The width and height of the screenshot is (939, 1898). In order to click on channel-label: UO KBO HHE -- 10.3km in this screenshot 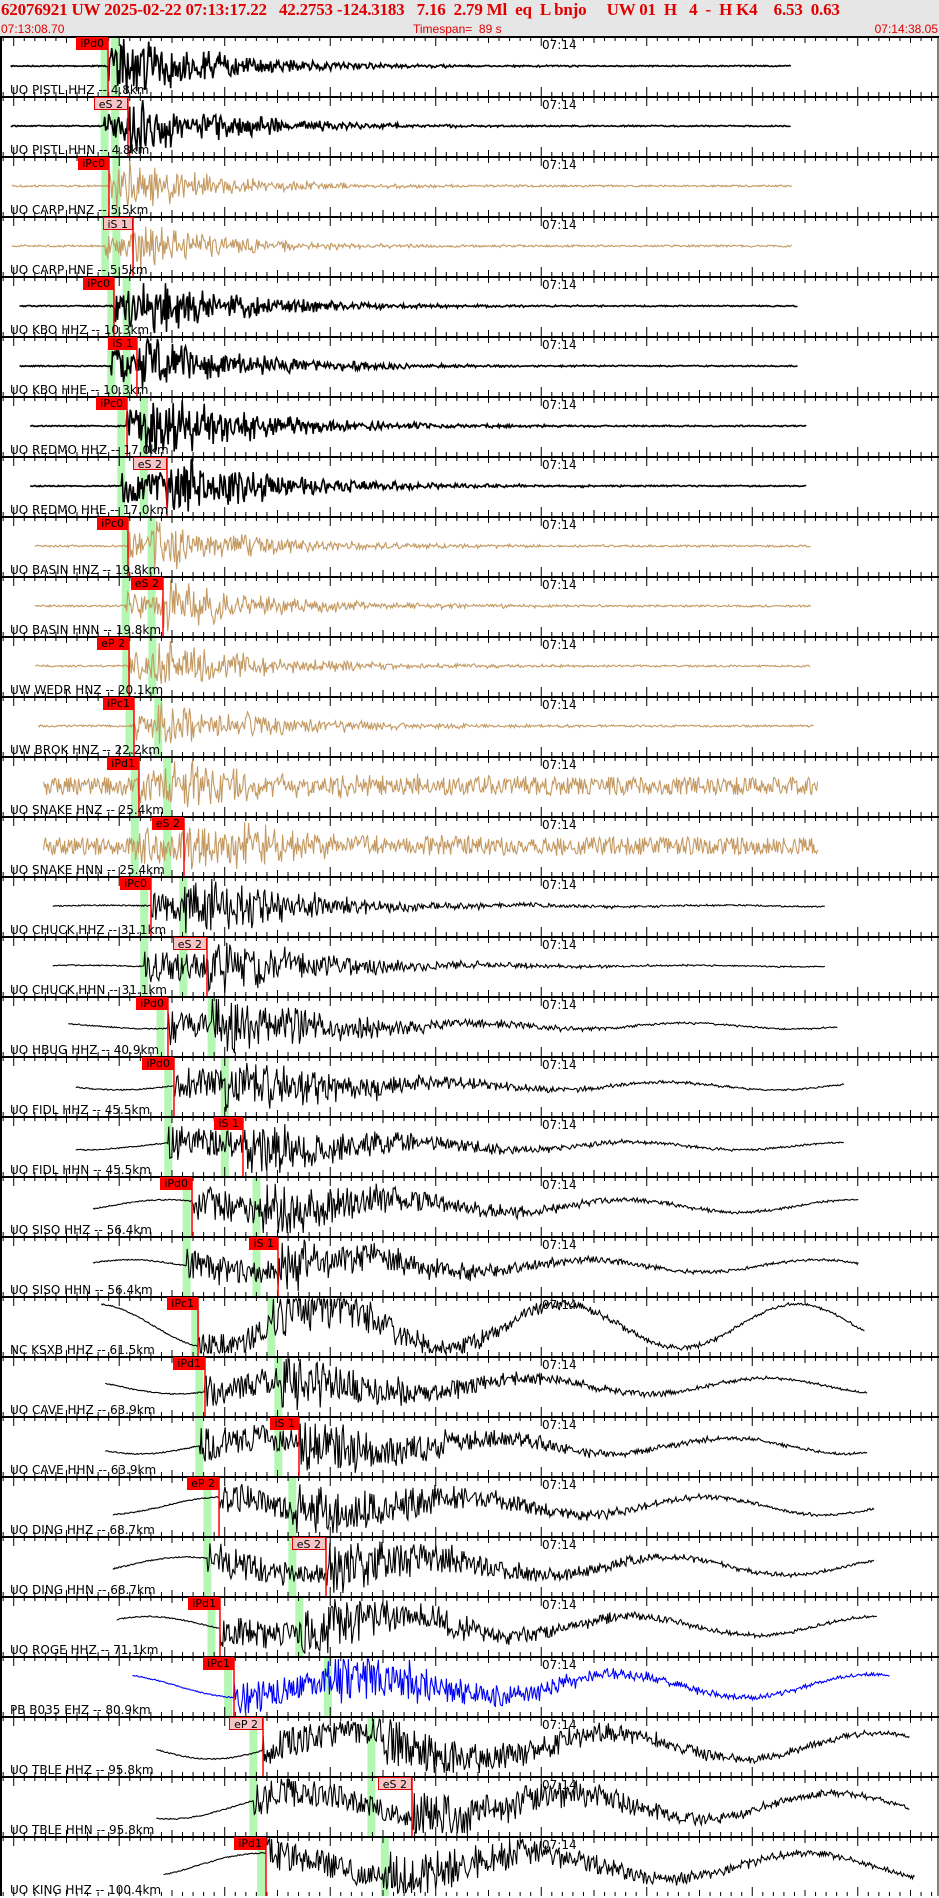, I will do `click(79, 390)`.